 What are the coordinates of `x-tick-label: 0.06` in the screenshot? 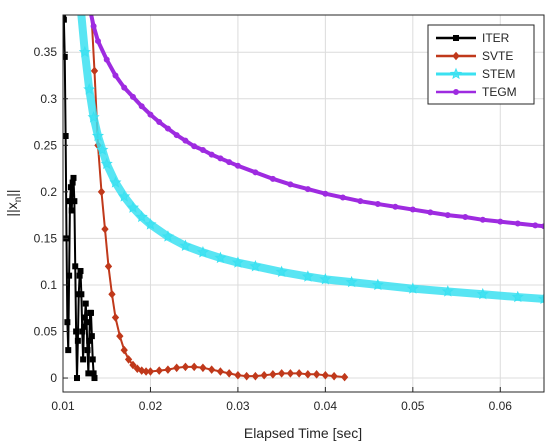 It's located at (501, 406).